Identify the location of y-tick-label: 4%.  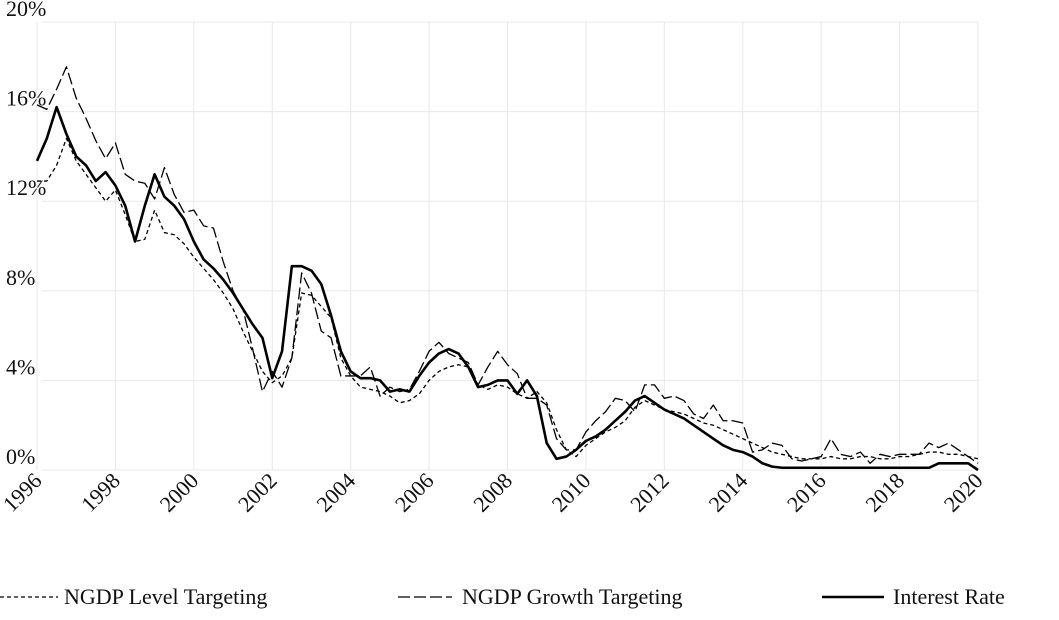
(20, 366).